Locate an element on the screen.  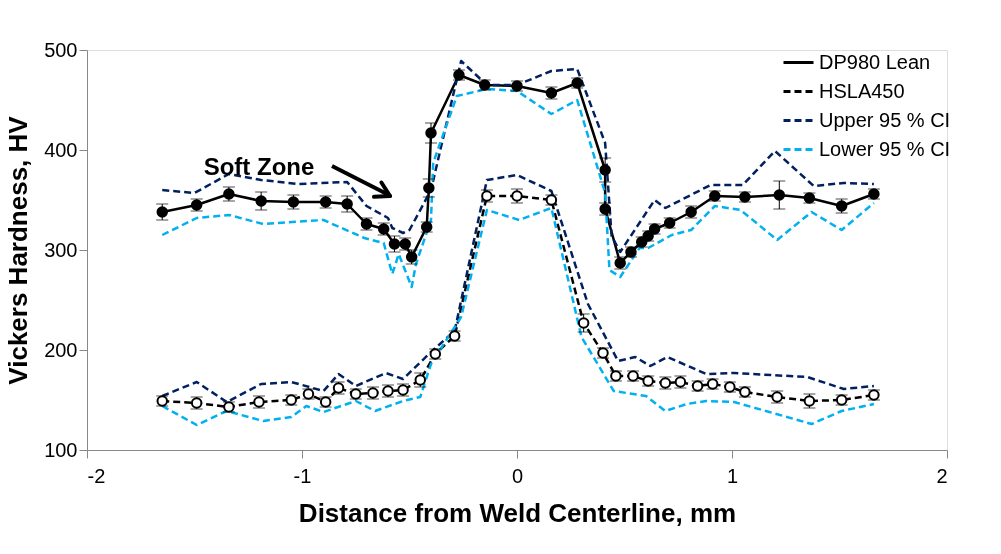
y-tick-label: 400 is located at coordinates (61, 149).